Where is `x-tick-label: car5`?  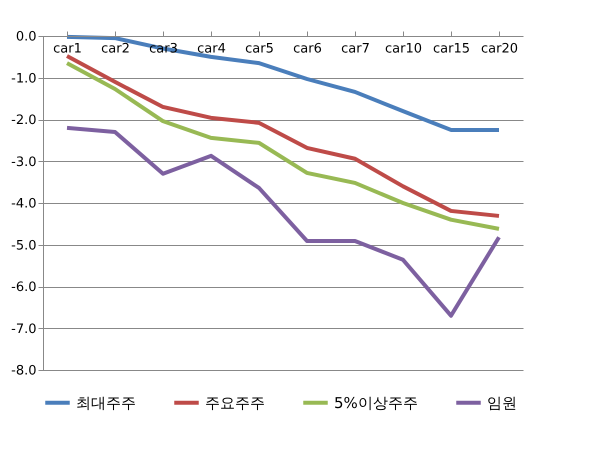
x-tick-label: car5 is located at coordinates (259, 49).